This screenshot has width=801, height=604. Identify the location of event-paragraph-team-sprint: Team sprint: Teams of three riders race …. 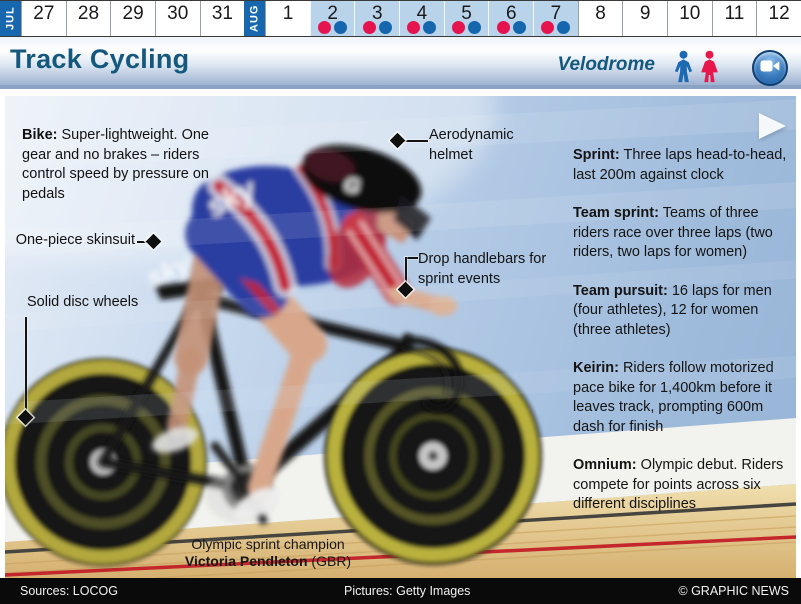
(684, 233).